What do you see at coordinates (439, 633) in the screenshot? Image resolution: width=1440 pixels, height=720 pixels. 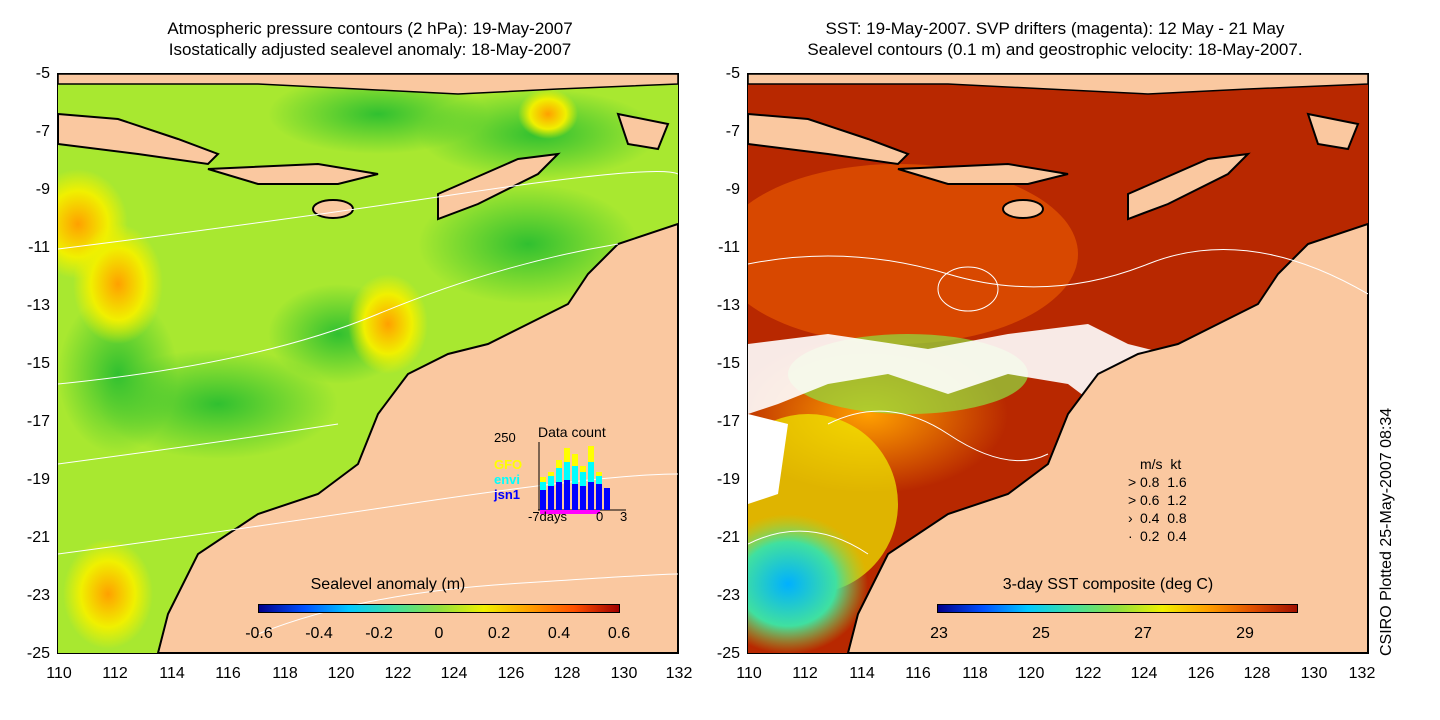 I see `ssh-tick: 0` at bounding box center [439, 633].